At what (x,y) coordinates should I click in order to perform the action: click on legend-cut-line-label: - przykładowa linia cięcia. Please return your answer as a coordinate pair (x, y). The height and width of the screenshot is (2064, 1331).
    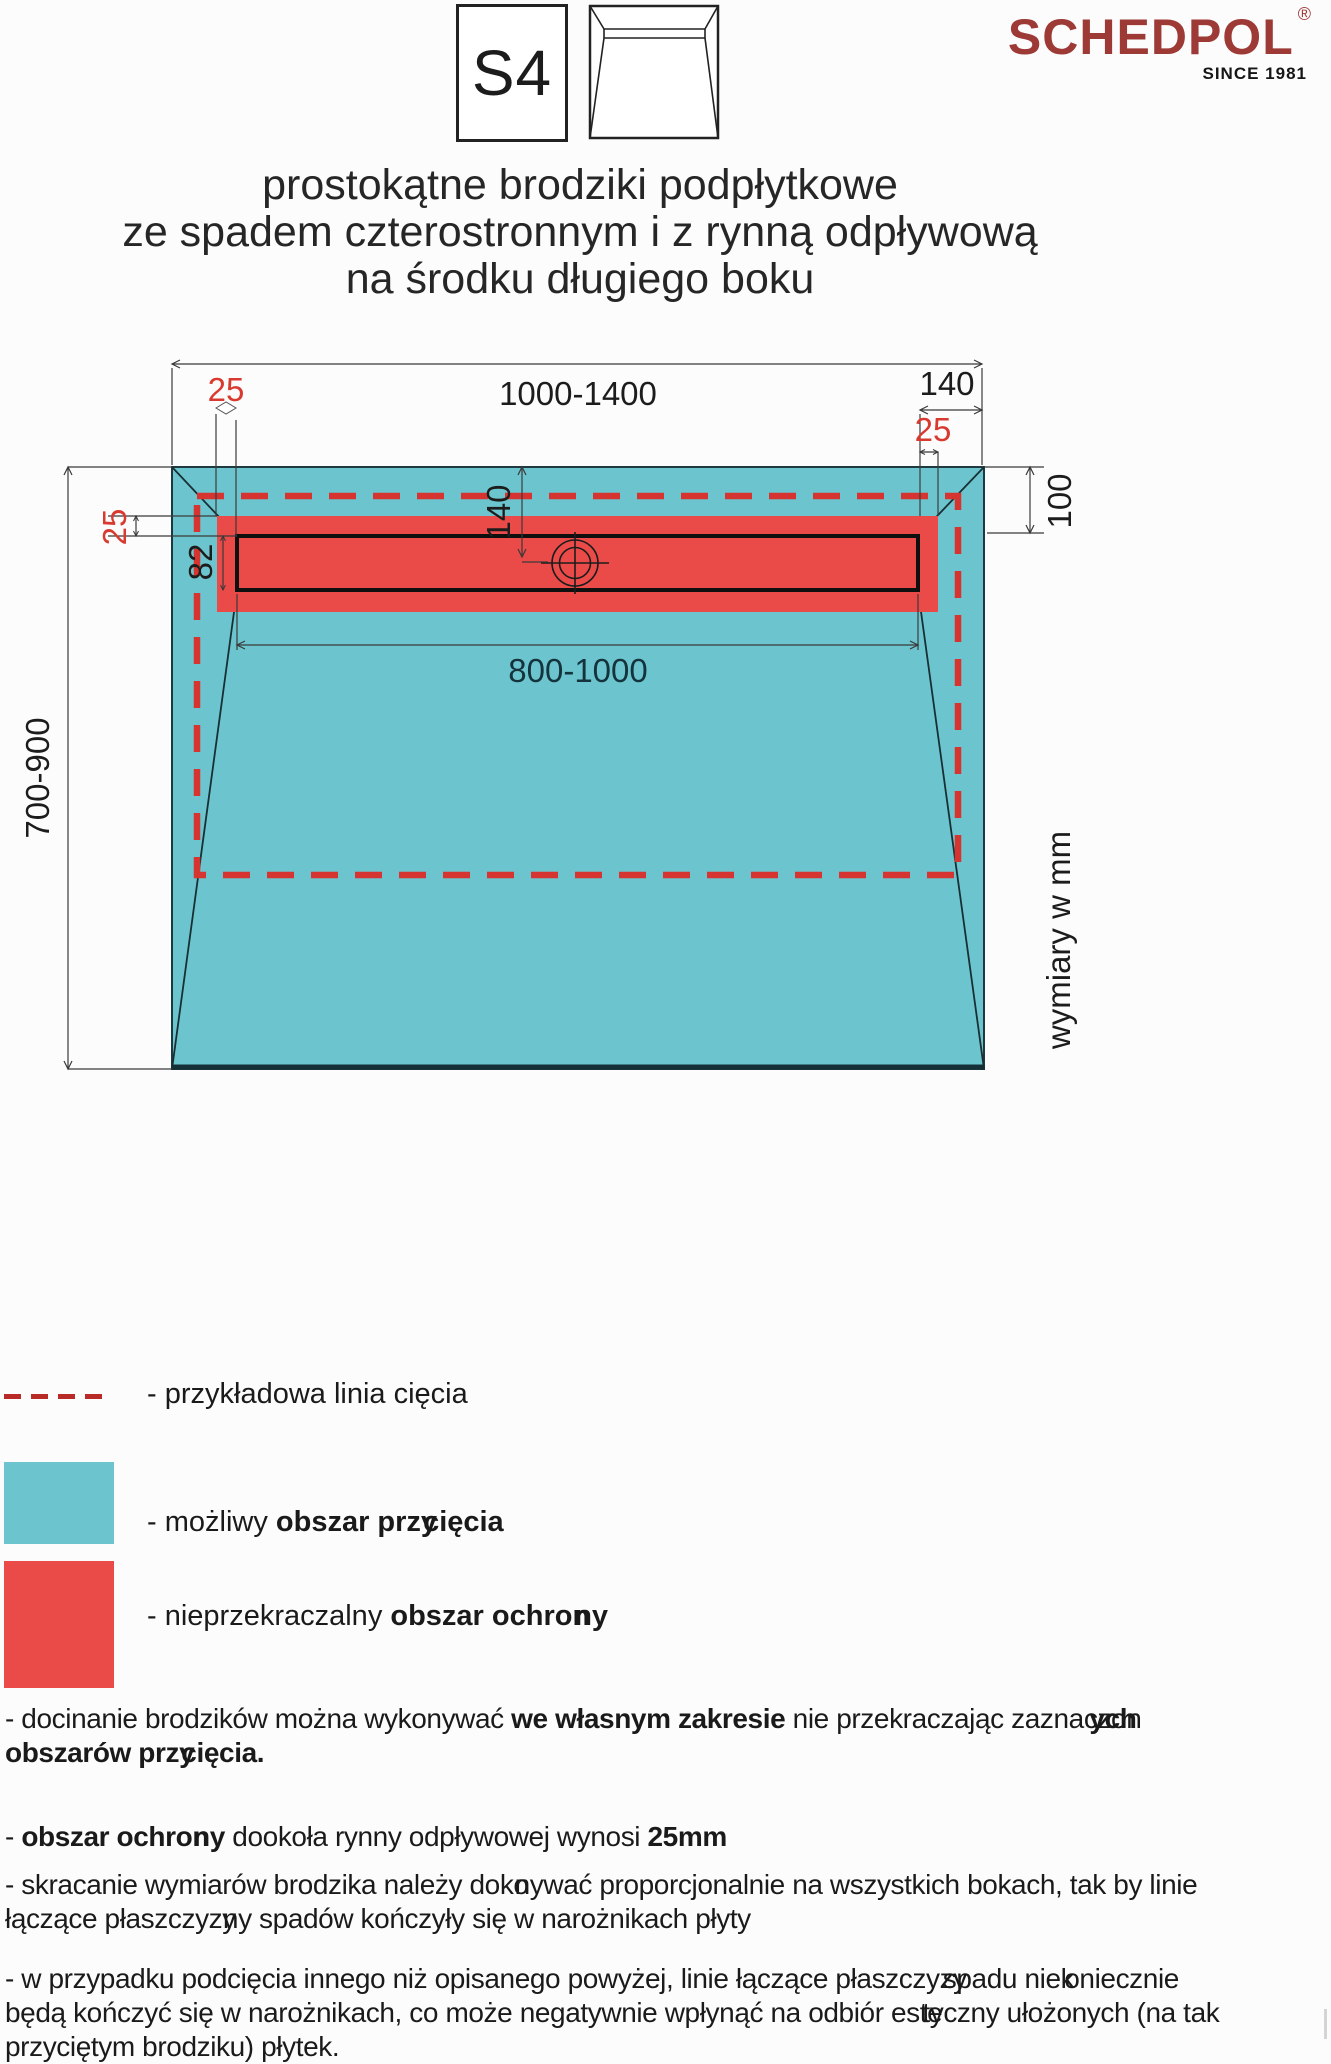
    Looking at the image, I should click on (307, 1394).